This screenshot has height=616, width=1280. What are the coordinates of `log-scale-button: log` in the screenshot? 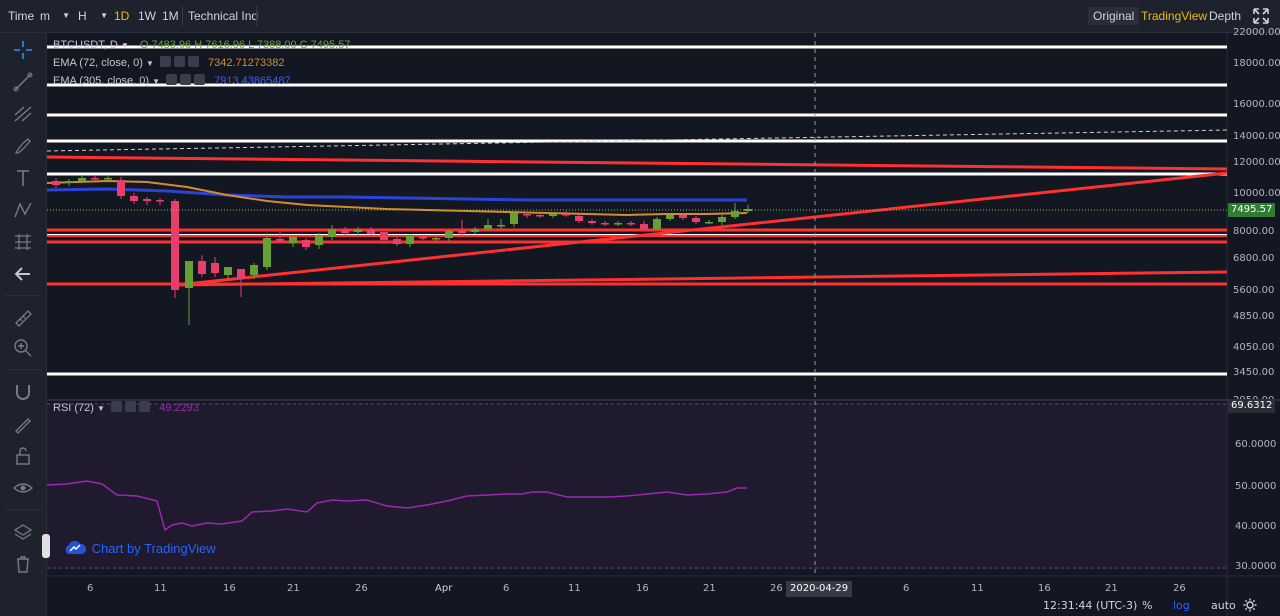 It's located at (1181, 605).